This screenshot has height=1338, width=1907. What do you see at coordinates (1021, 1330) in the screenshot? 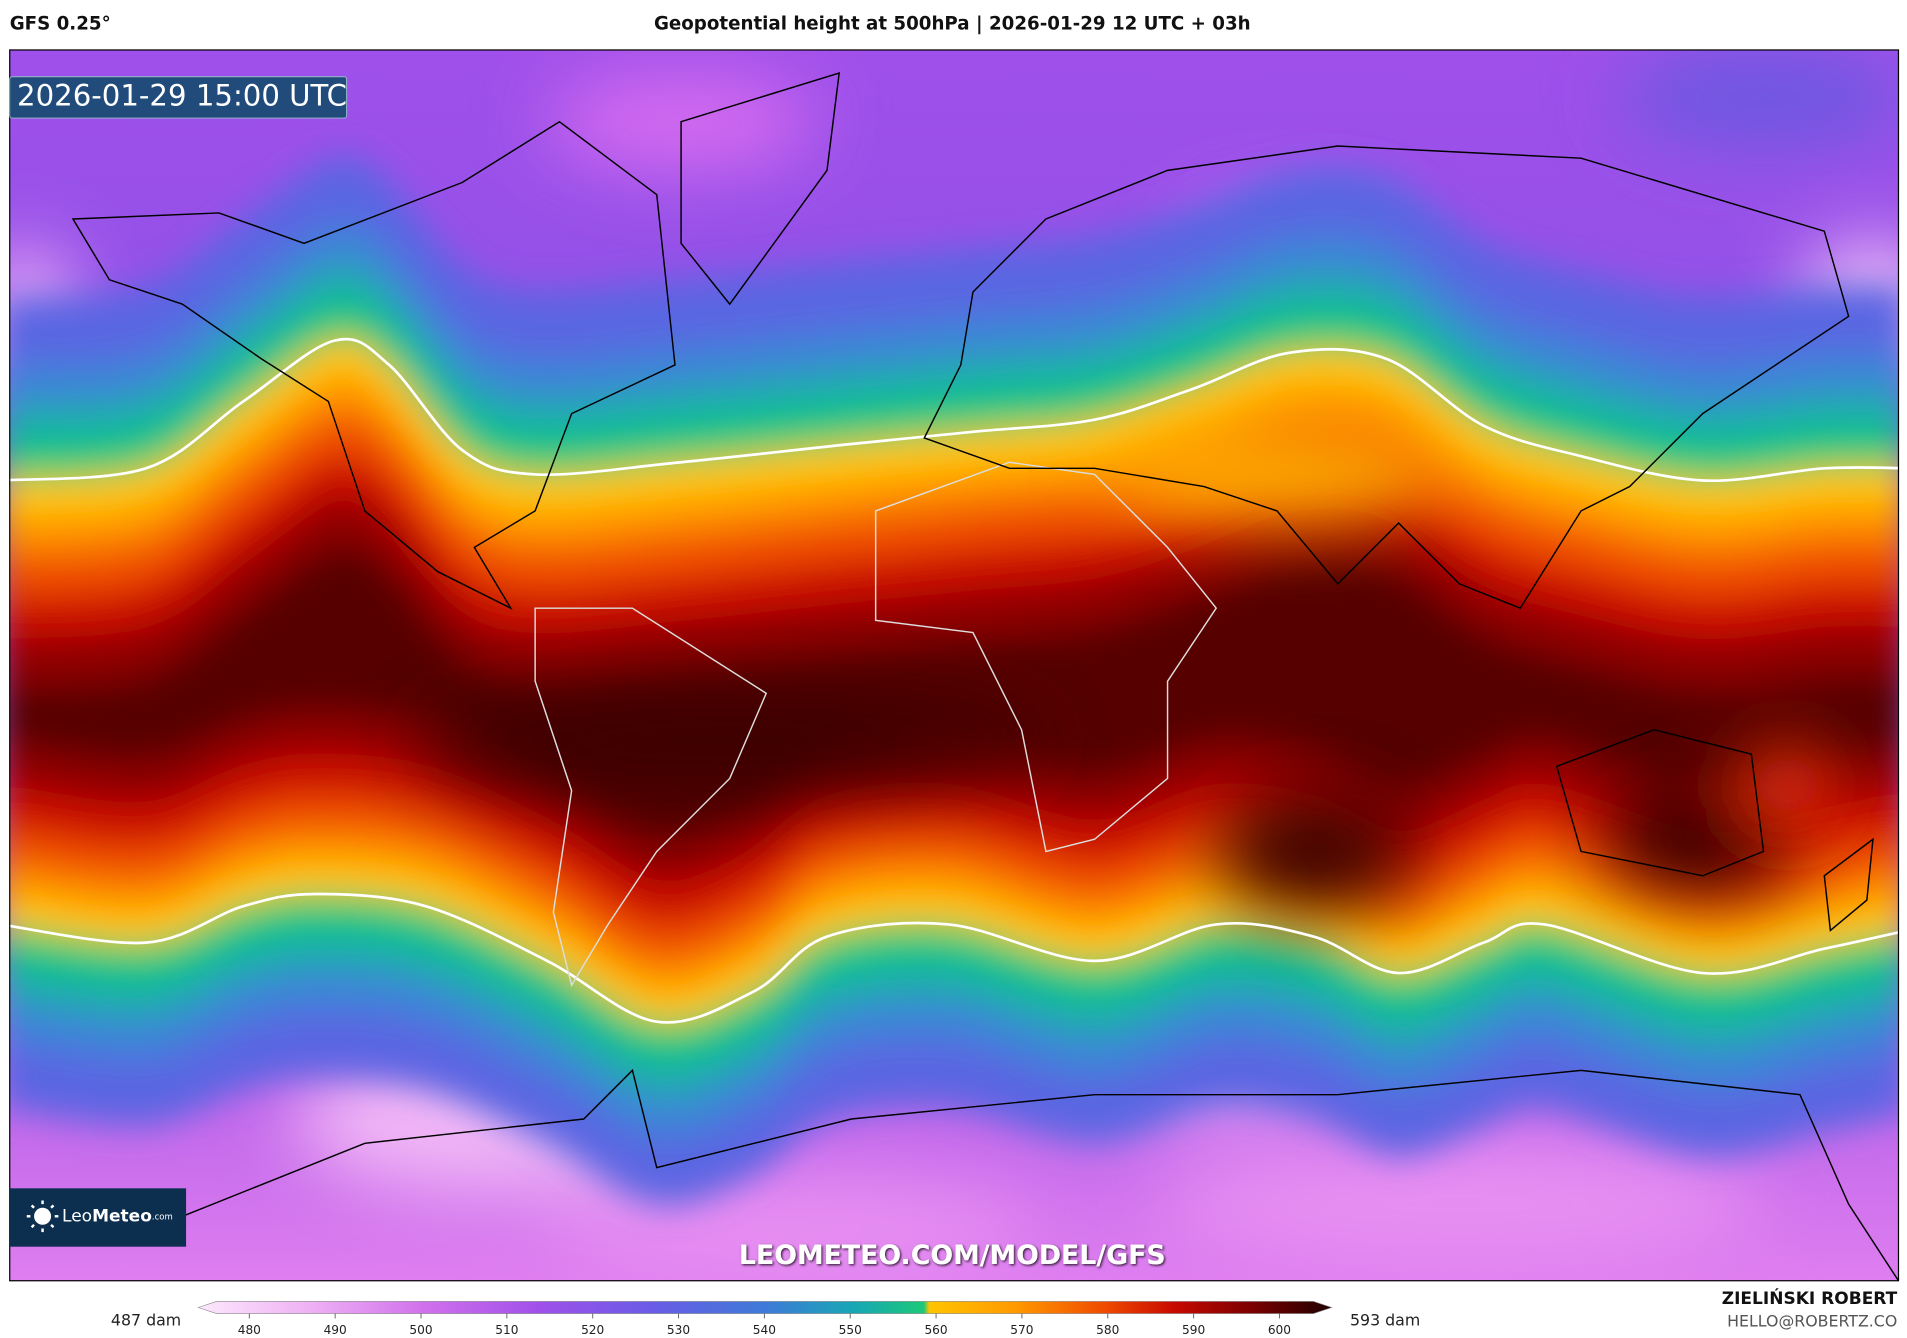
I see `colorbar-tick-label: 570` at bounding box center [1021, 1330].